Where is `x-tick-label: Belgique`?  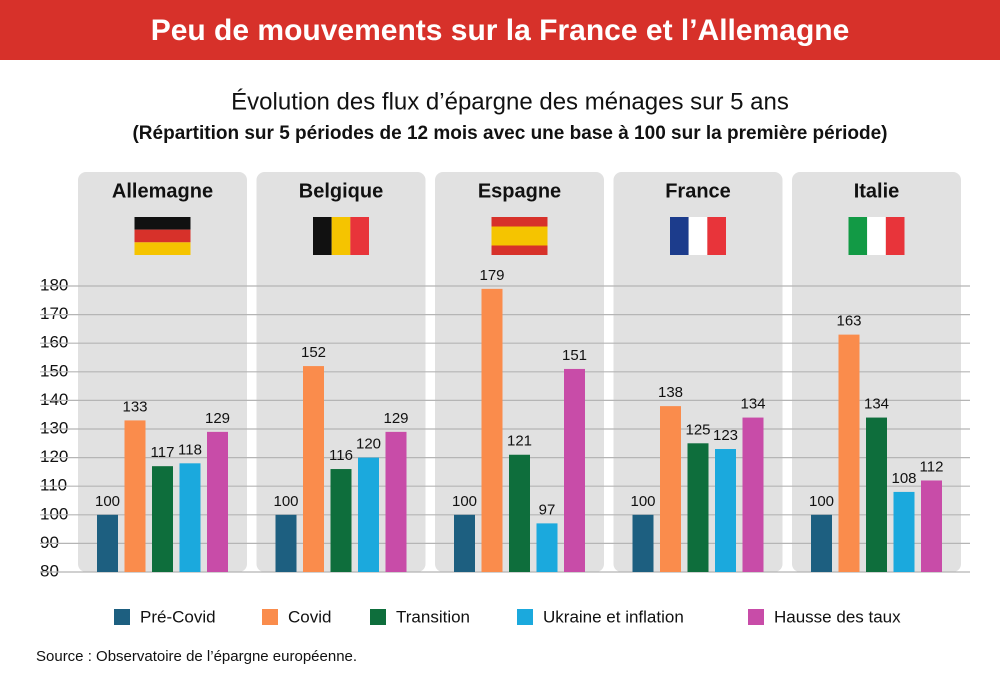
x-tick-label: Belgique is located at coordinates (341, 191).